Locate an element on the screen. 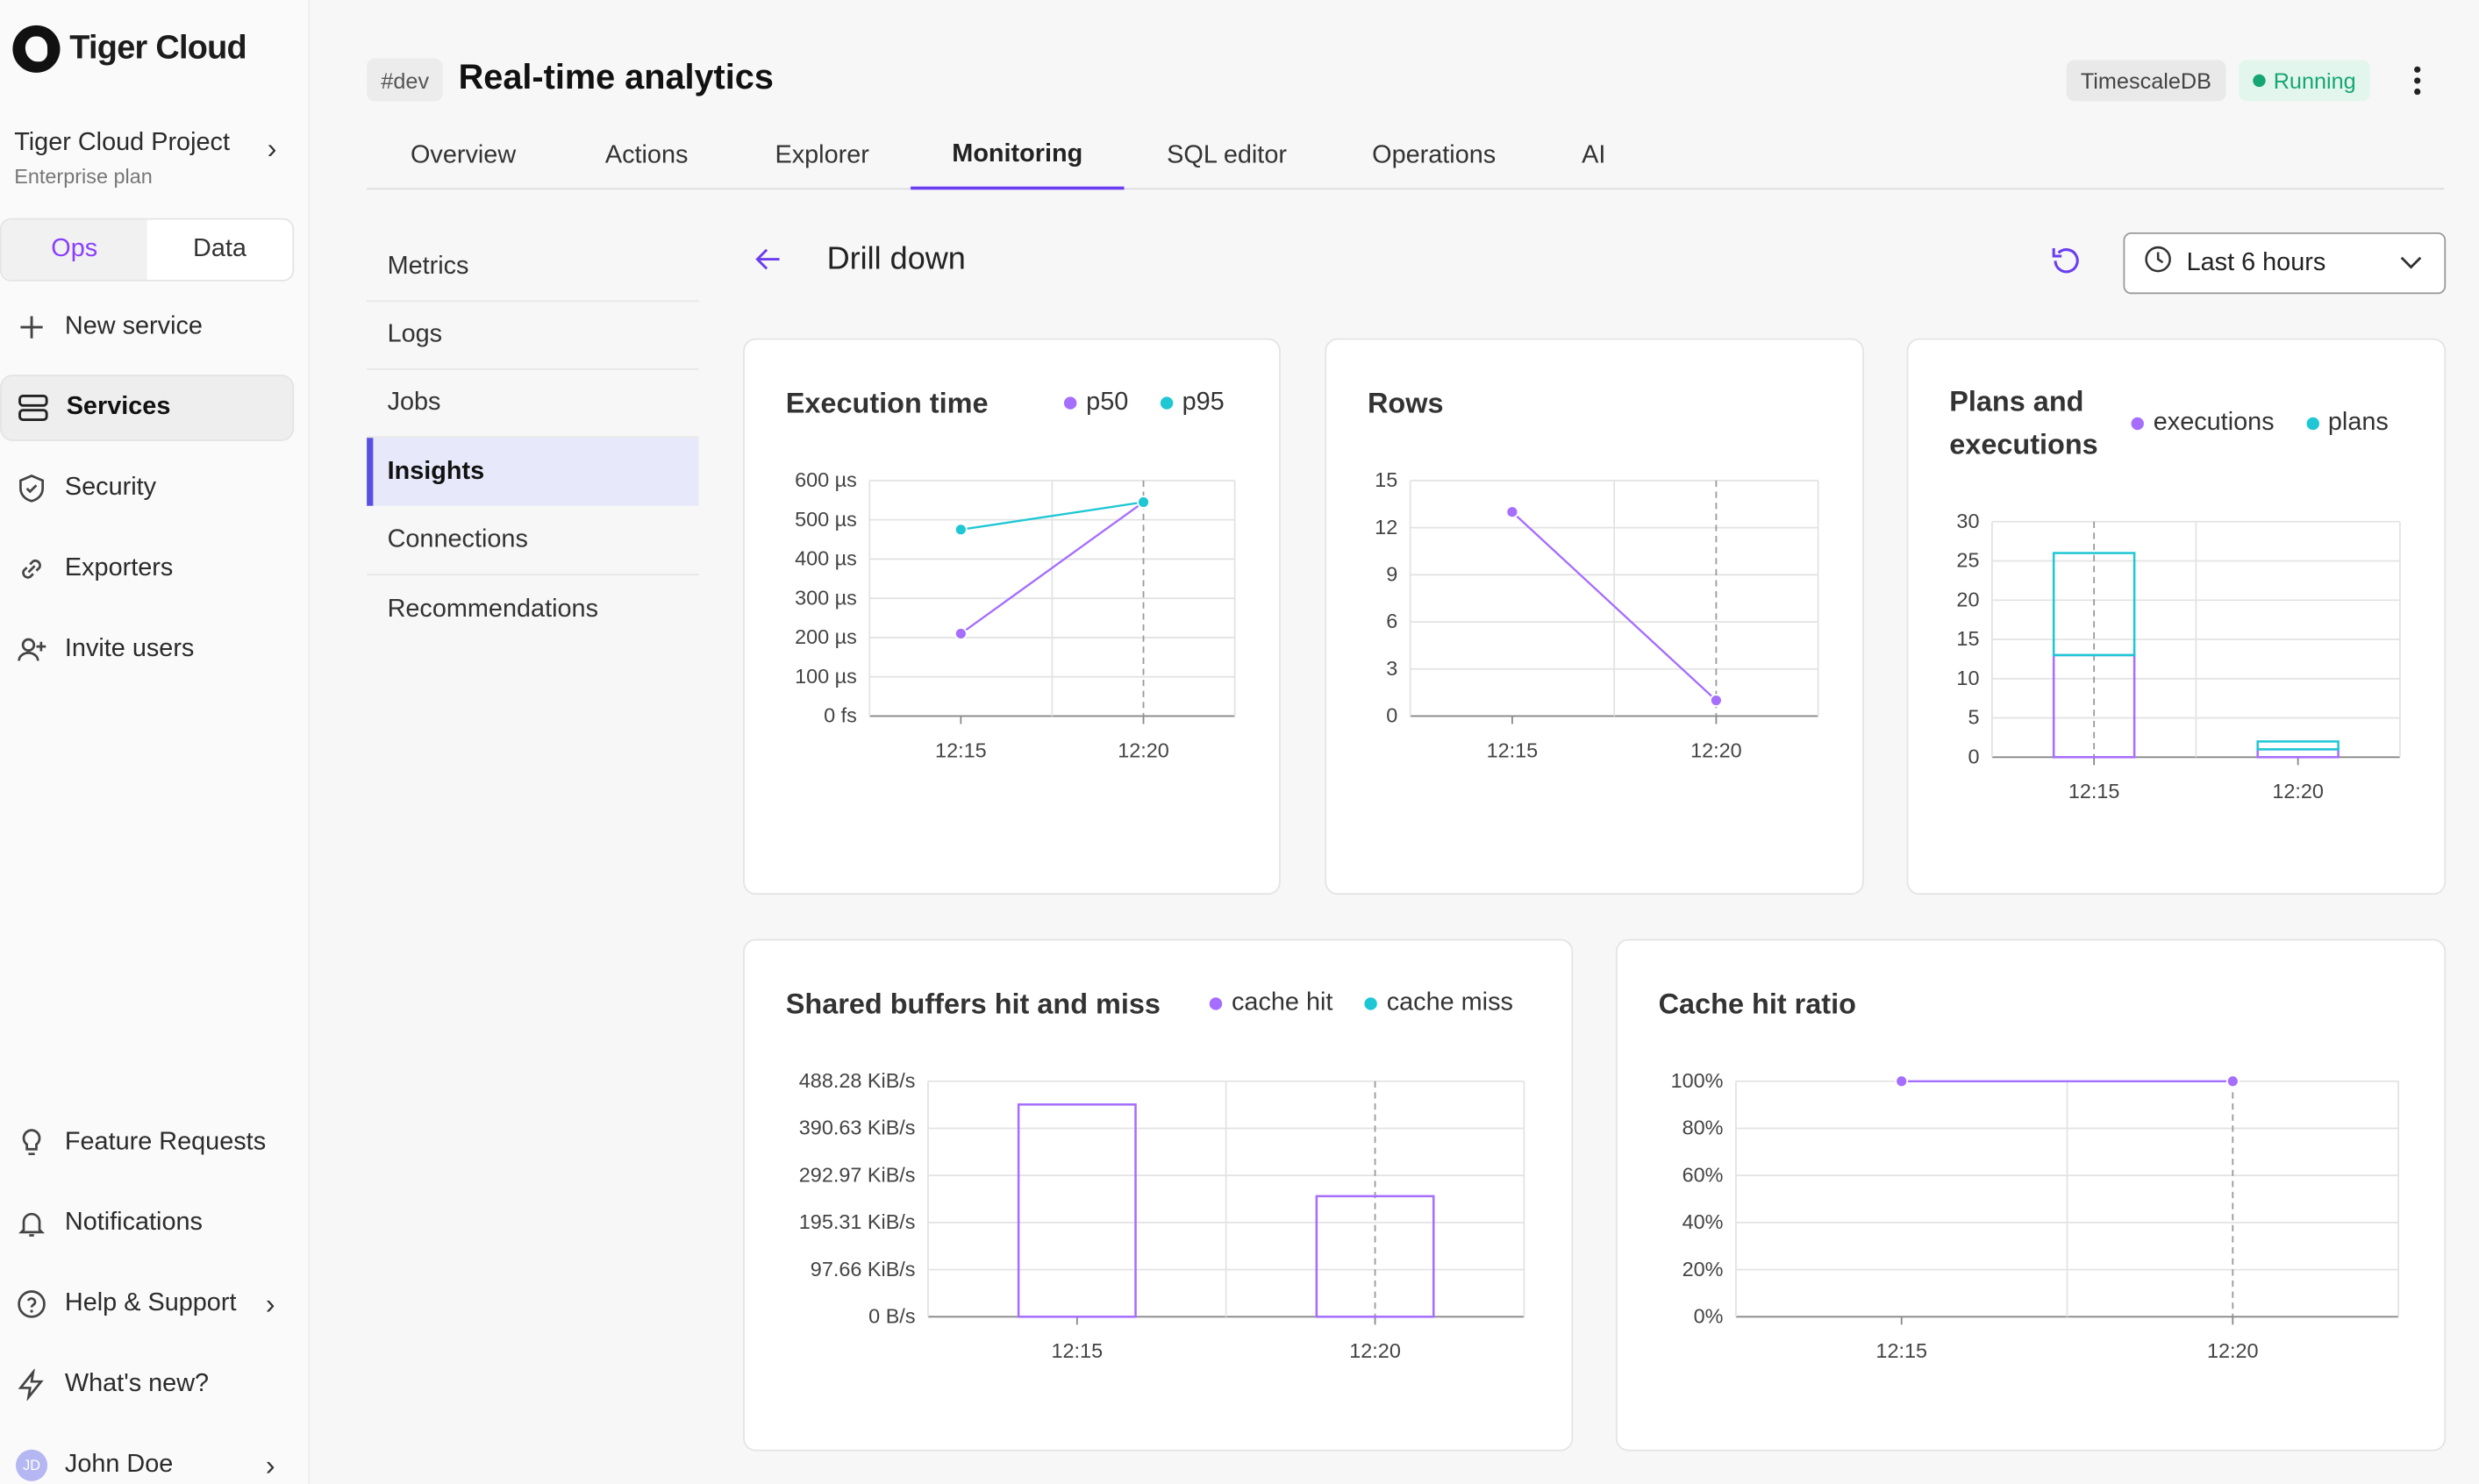 This screenshot has width=2479, height=1484. sidebar-item-label: Help & Support is located at coordinates (150, 1303).